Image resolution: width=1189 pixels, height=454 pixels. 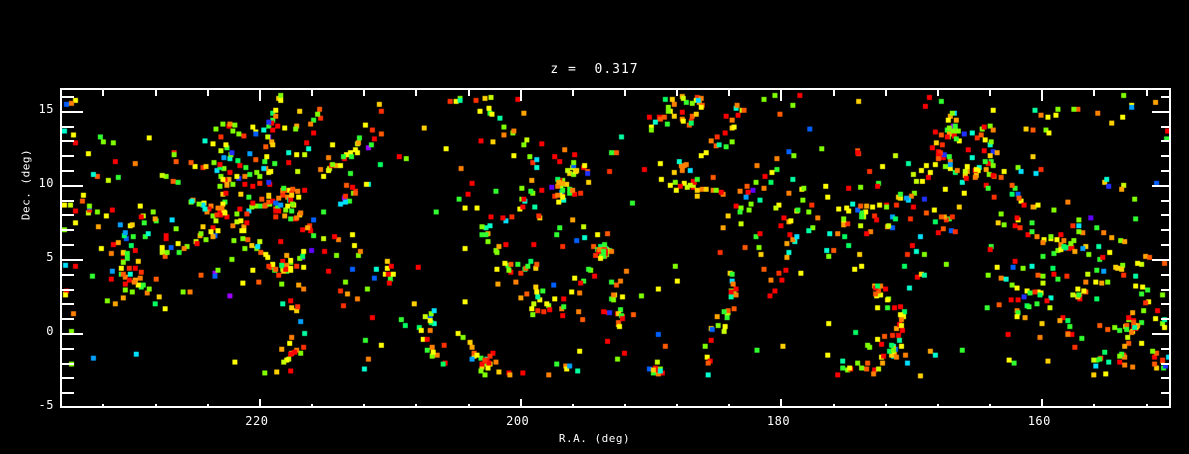 What do you see at coordinates (257, 421) in the screenshot?
I see `x-tick-label: 220` at bounding box center [257, 421].